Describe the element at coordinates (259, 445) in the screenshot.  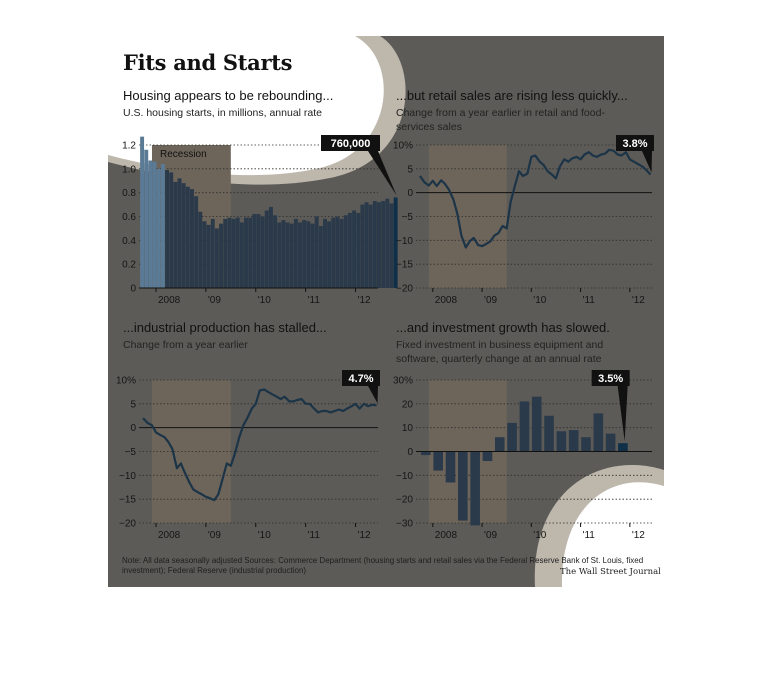
I see `industrial-series-line` at that location.